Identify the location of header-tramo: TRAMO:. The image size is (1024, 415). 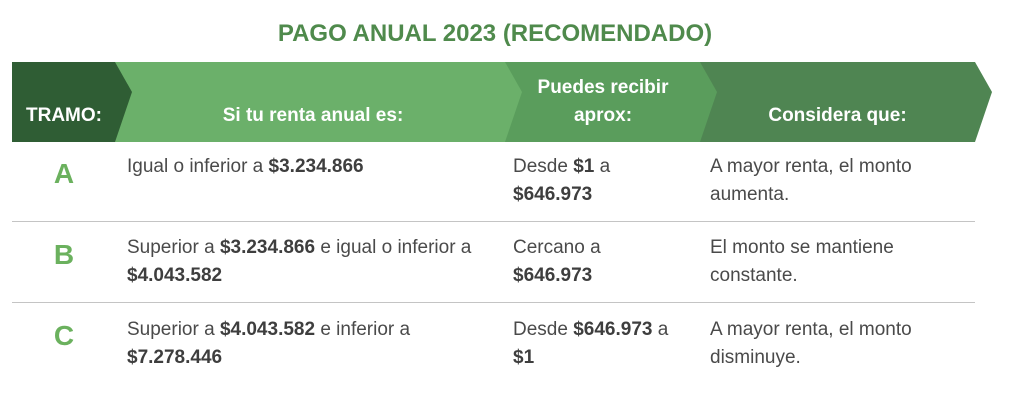
(64, 115).